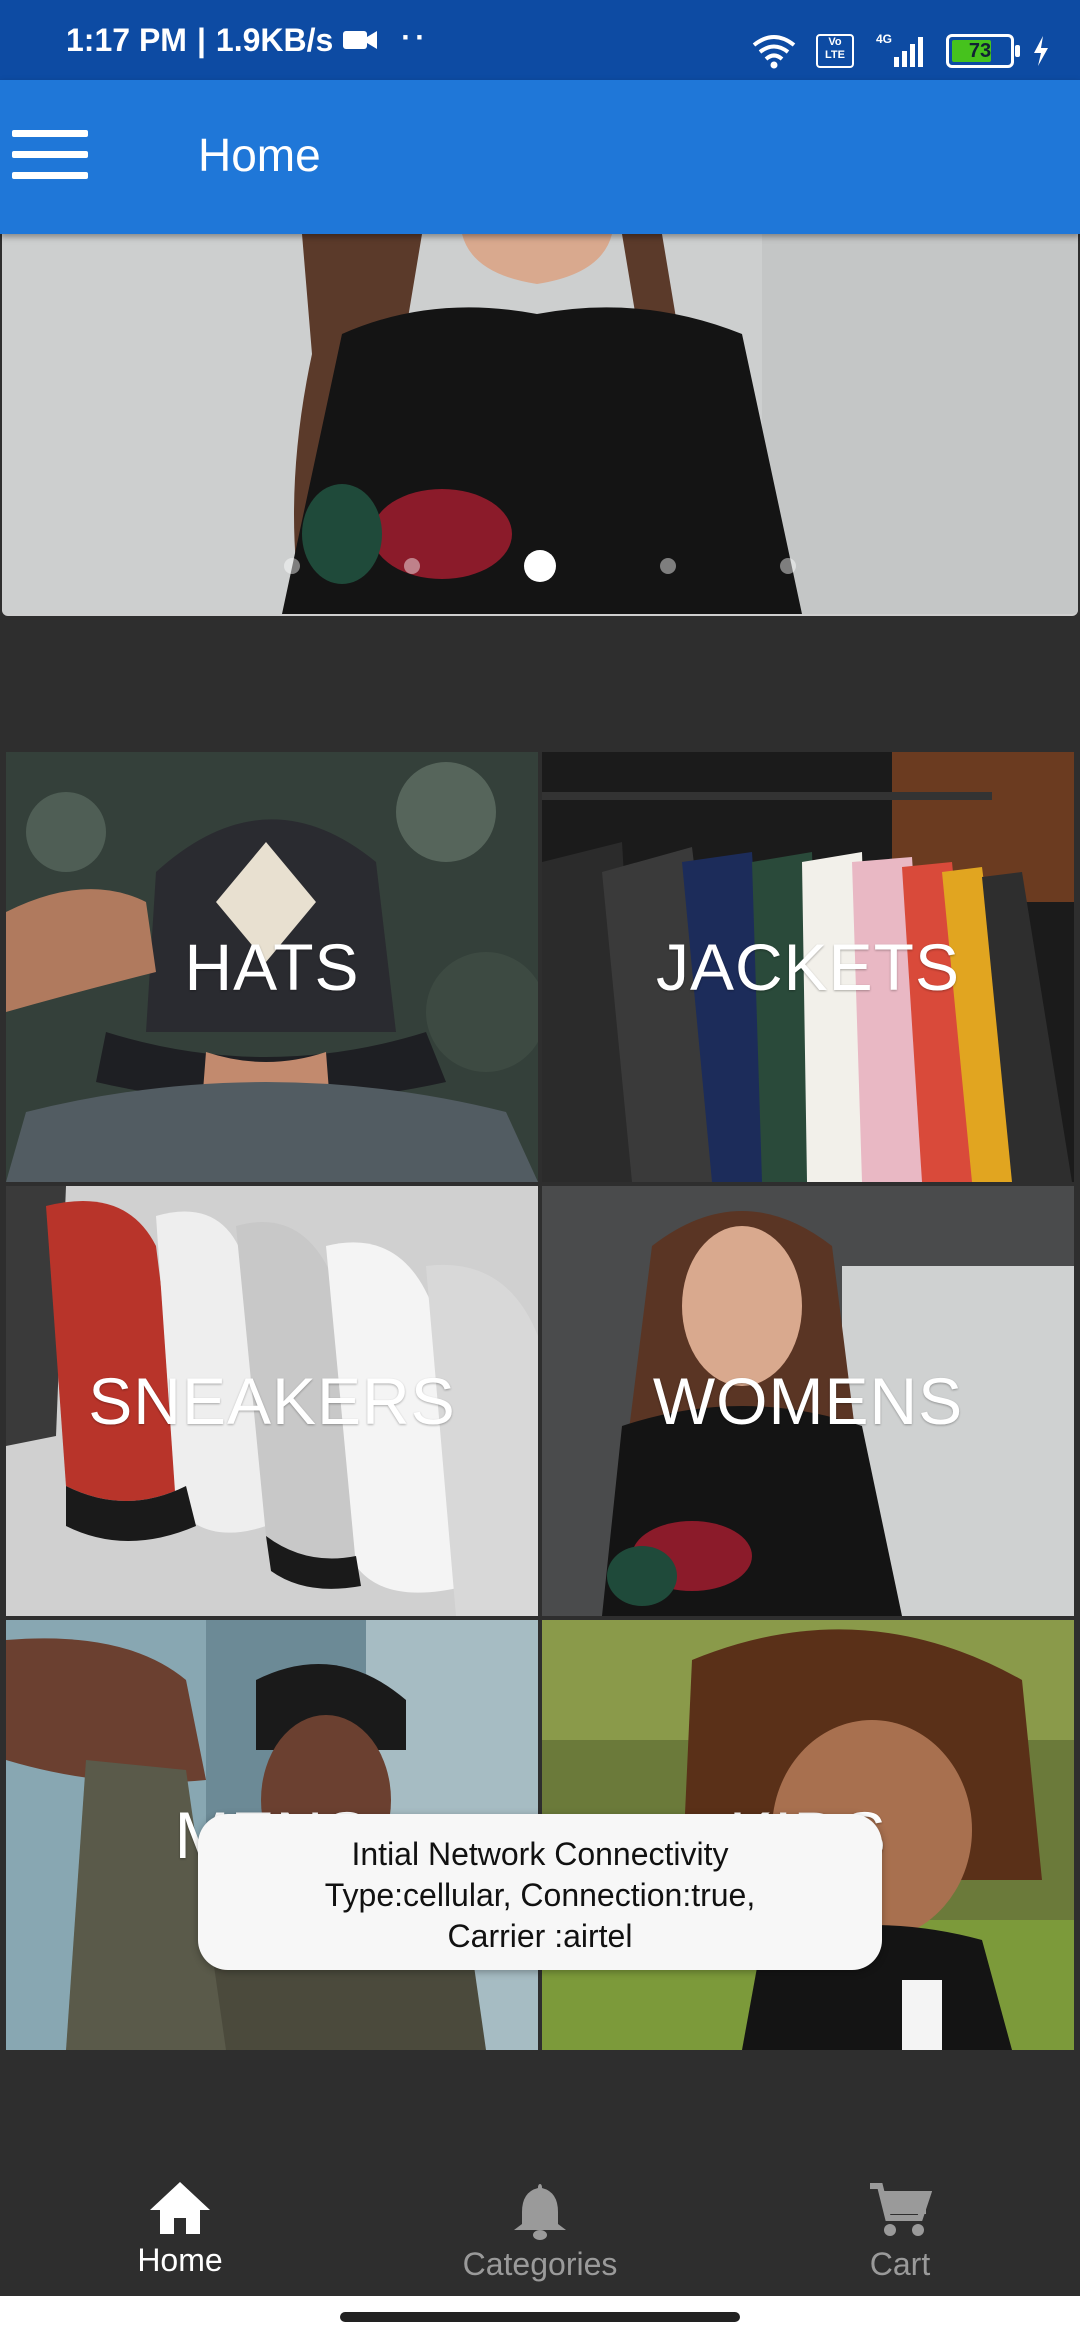  I want to click on category-tile-hats: HATS, so click(272, 967).